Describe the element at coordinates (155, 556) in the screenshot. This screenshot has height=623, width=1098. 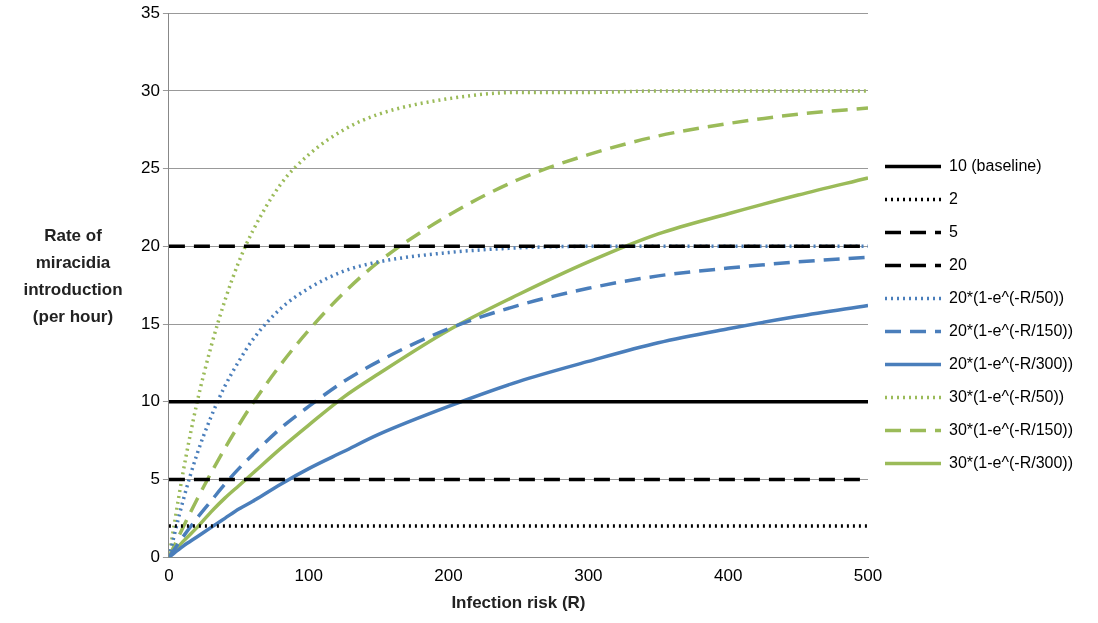
I see `y-tick-label: 0` at that location.